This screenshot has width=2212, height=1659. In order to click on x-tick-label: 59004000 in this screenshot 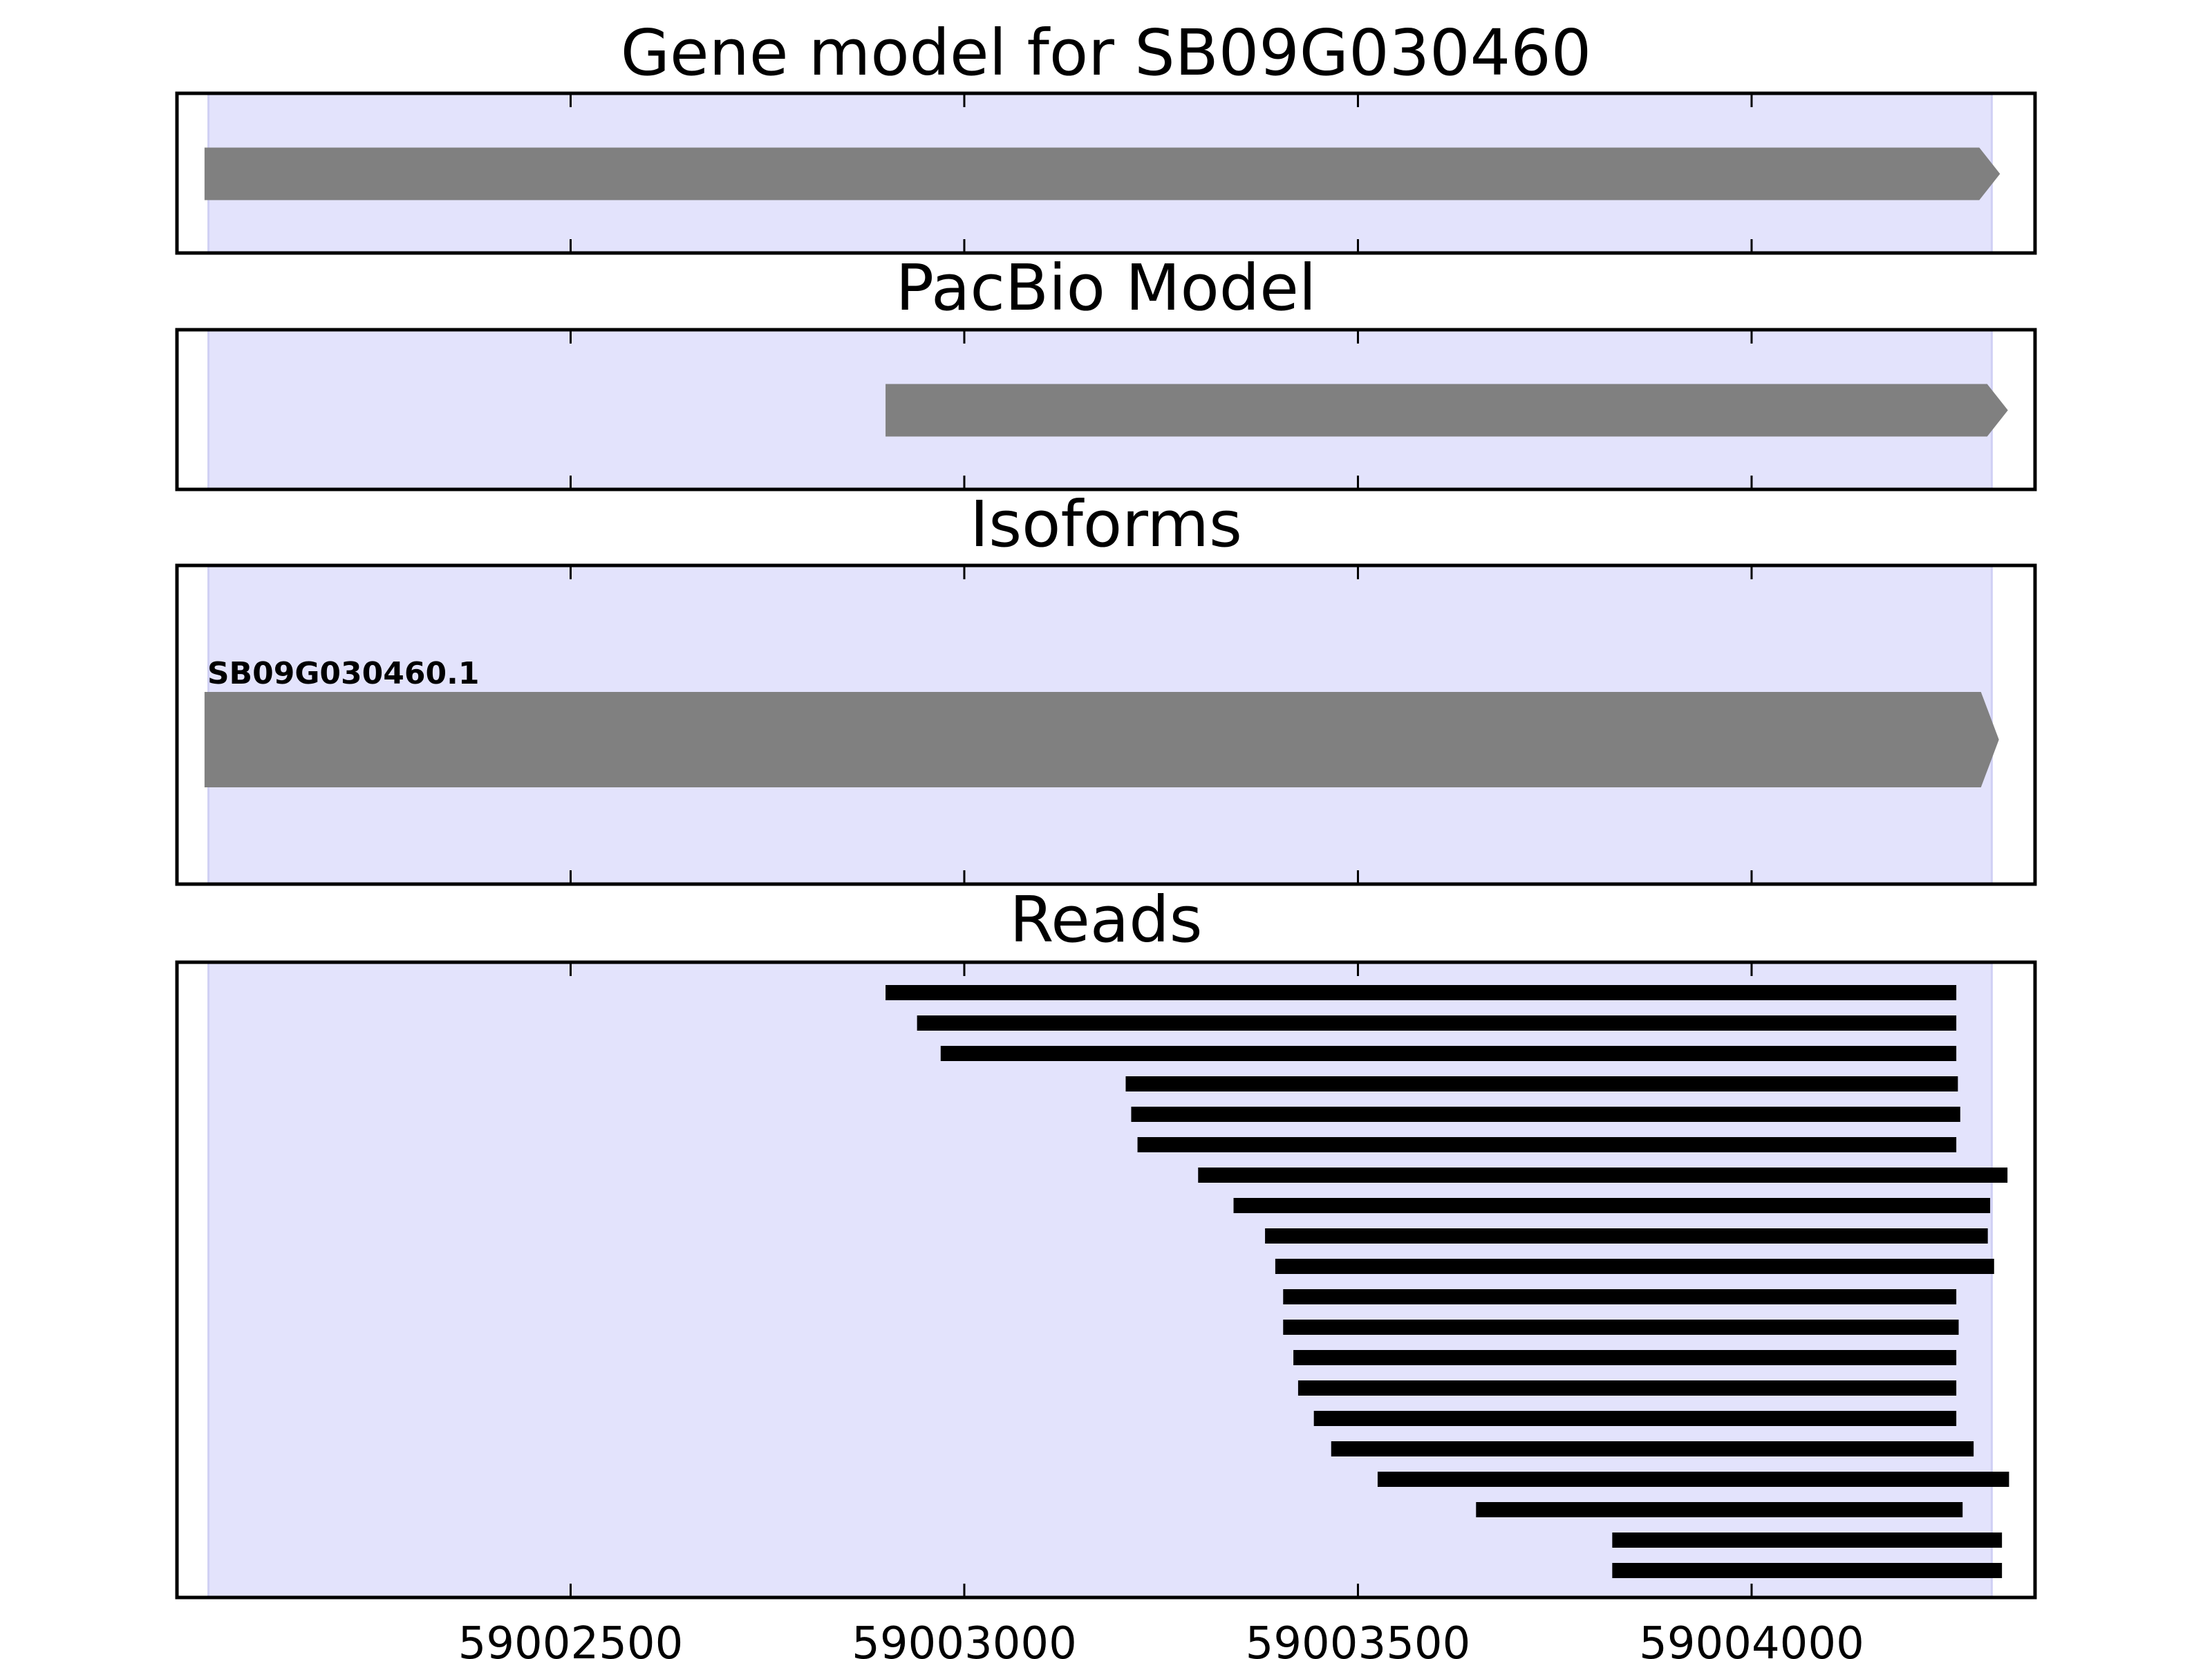, I will do `click(1751, 1638)`.